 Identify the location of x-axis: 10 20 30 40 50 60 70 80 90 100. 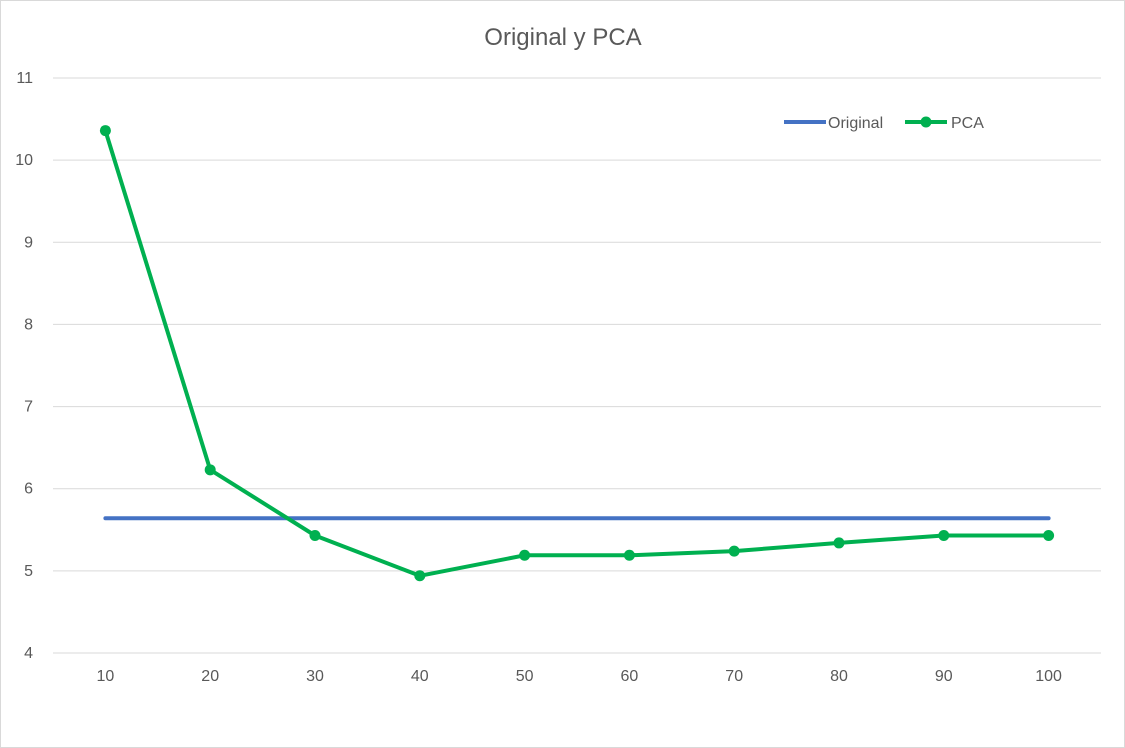
(580, 676).